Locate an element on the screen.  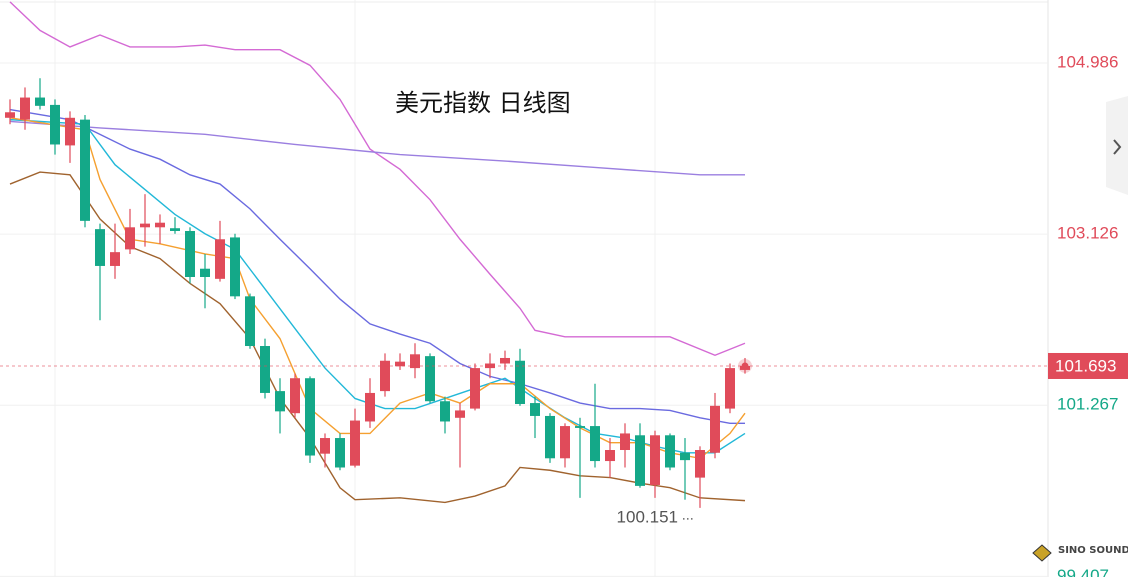
watermark: SINO SOUND is located at coordinates (1080, 553).